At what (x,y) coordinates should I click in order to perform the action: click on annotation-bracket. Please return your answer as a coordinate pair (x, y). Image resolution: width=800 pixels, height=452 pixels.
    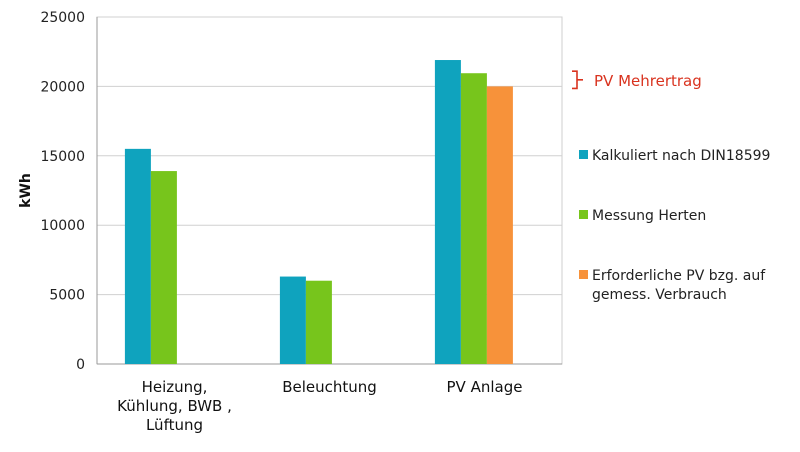
    Looking at the image, I should click on (577, 80).